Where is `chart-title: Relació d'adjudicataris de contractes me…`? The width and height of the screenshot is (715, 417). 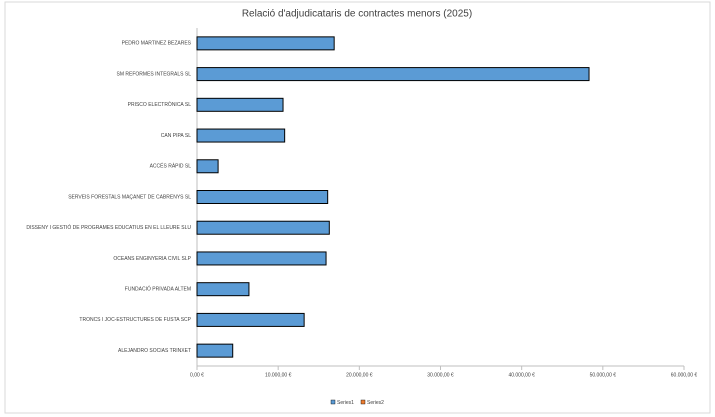 chart-title: Relació d'adjudicataris de contractes me… is located at coordinates (357, 14).